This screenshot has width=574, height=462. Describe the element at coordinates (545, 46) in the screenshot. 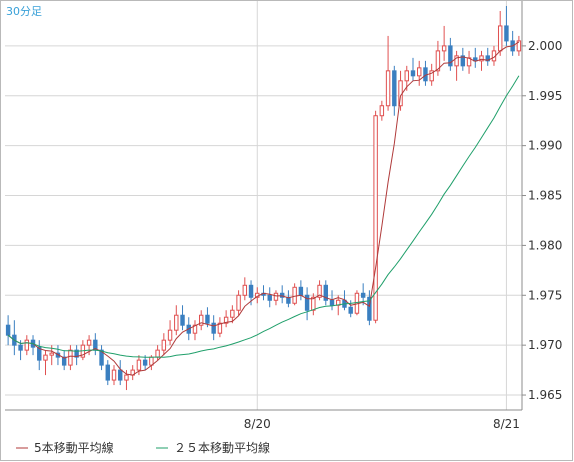

I see `y-tick-label: 2.000` at that location.